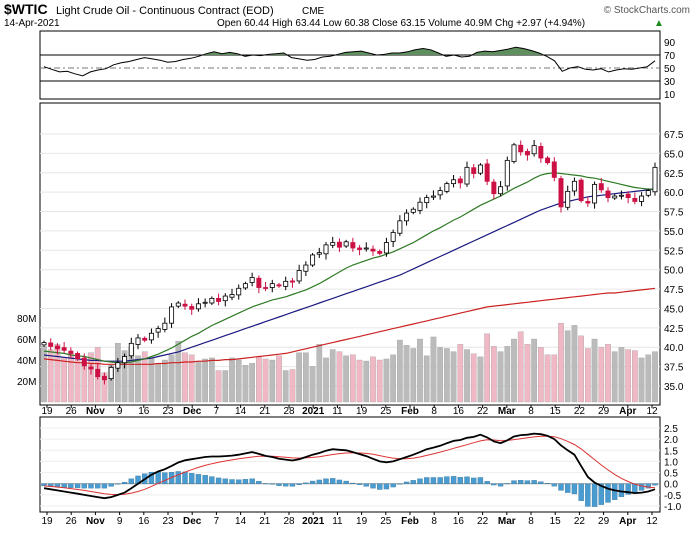  Describe the element at coordinates (313, 411) in the screenshot. I see `x-axis-label: 2021` at that location.